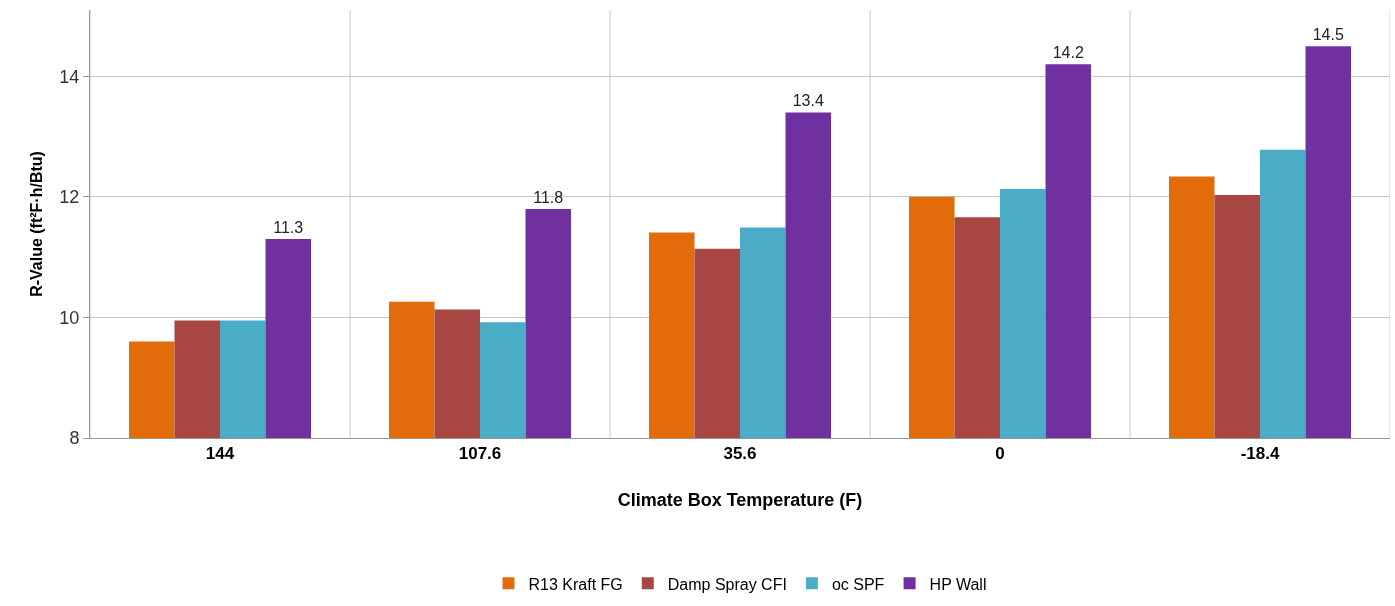  I want to click on x-tick-label: -18.4, so click(1260, 454).